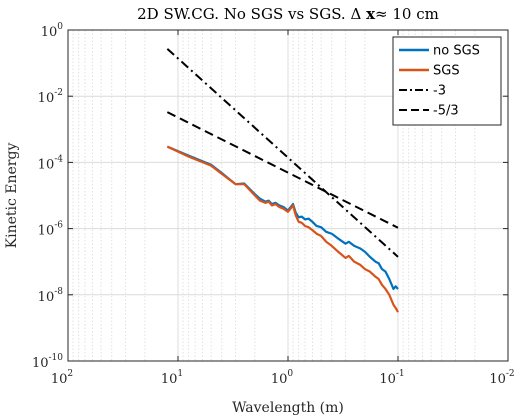 This screenshot has width=522, height=419. I want to click on legend-label: SGS, so click(446, 71).